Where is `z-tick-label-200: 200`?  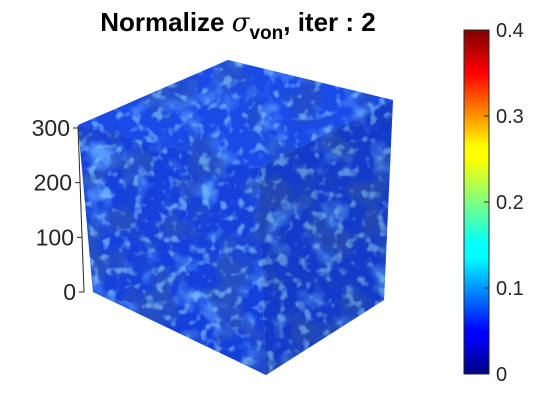
z-tick-label-200: 200 is located at coordinates (53, 183).